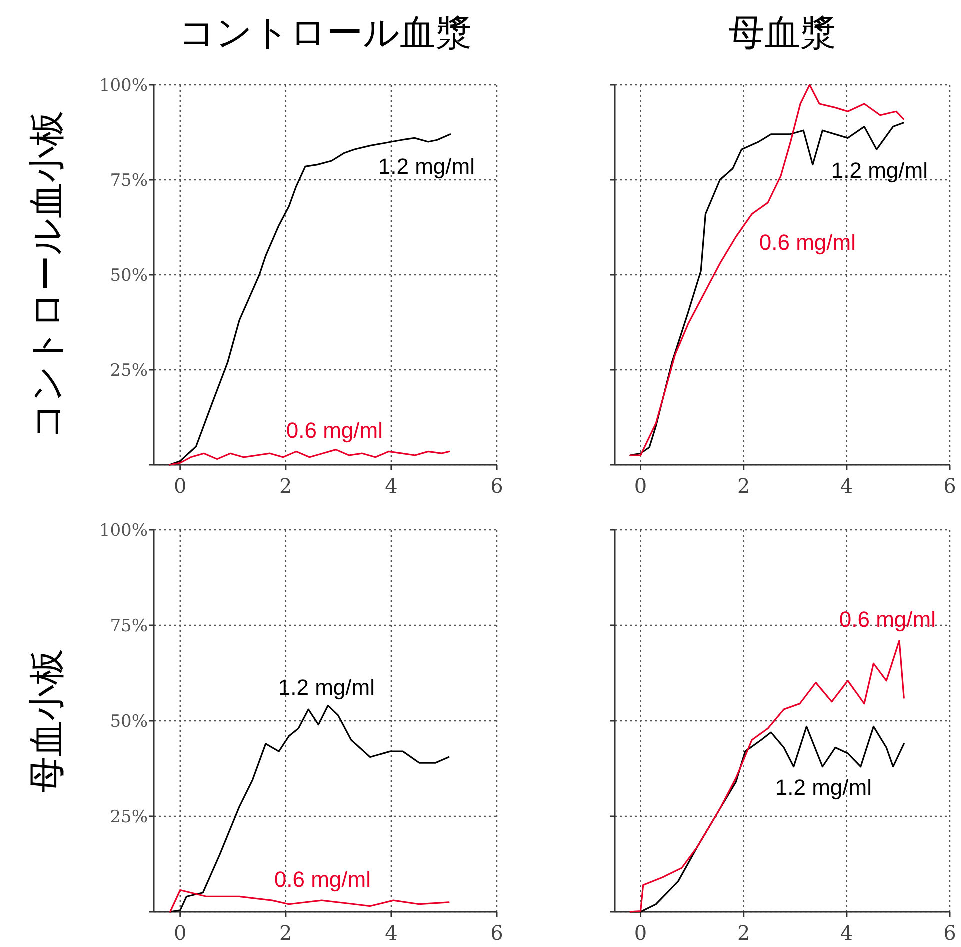 The width and height of the screenshot is (961, 947). I want to click on y-axis-title: コントロール血小板, so click(46, 275).